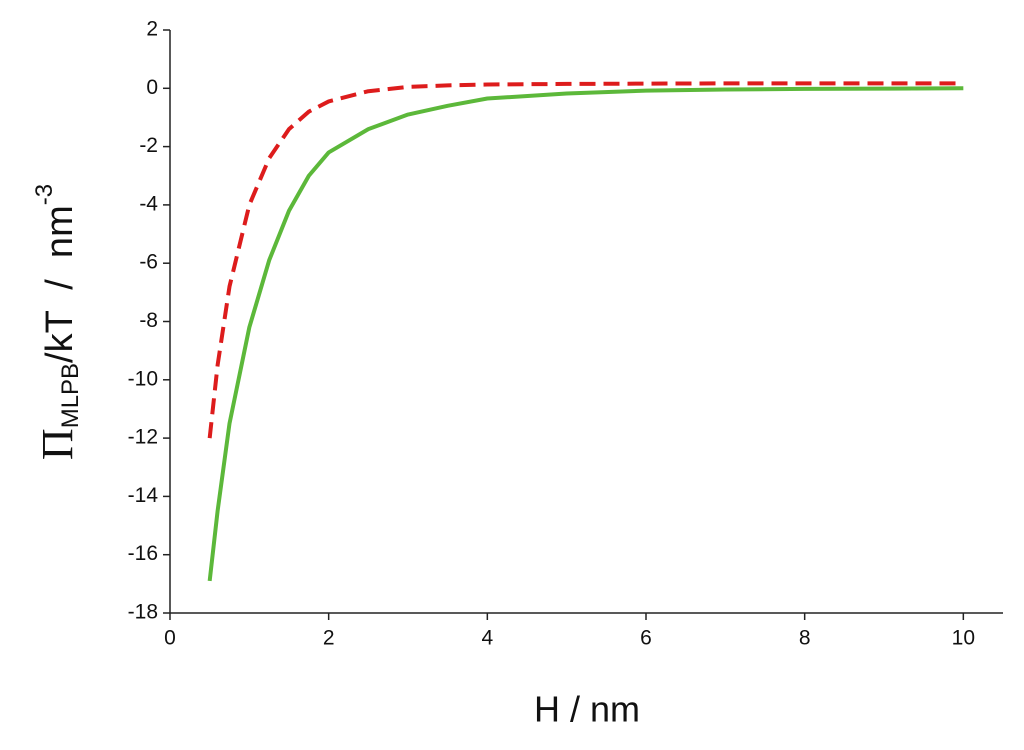  What do you see at coordinates (143, 495) in the screenshot?
I see `y-tick-label: -14` at bounding box center [143, 495].